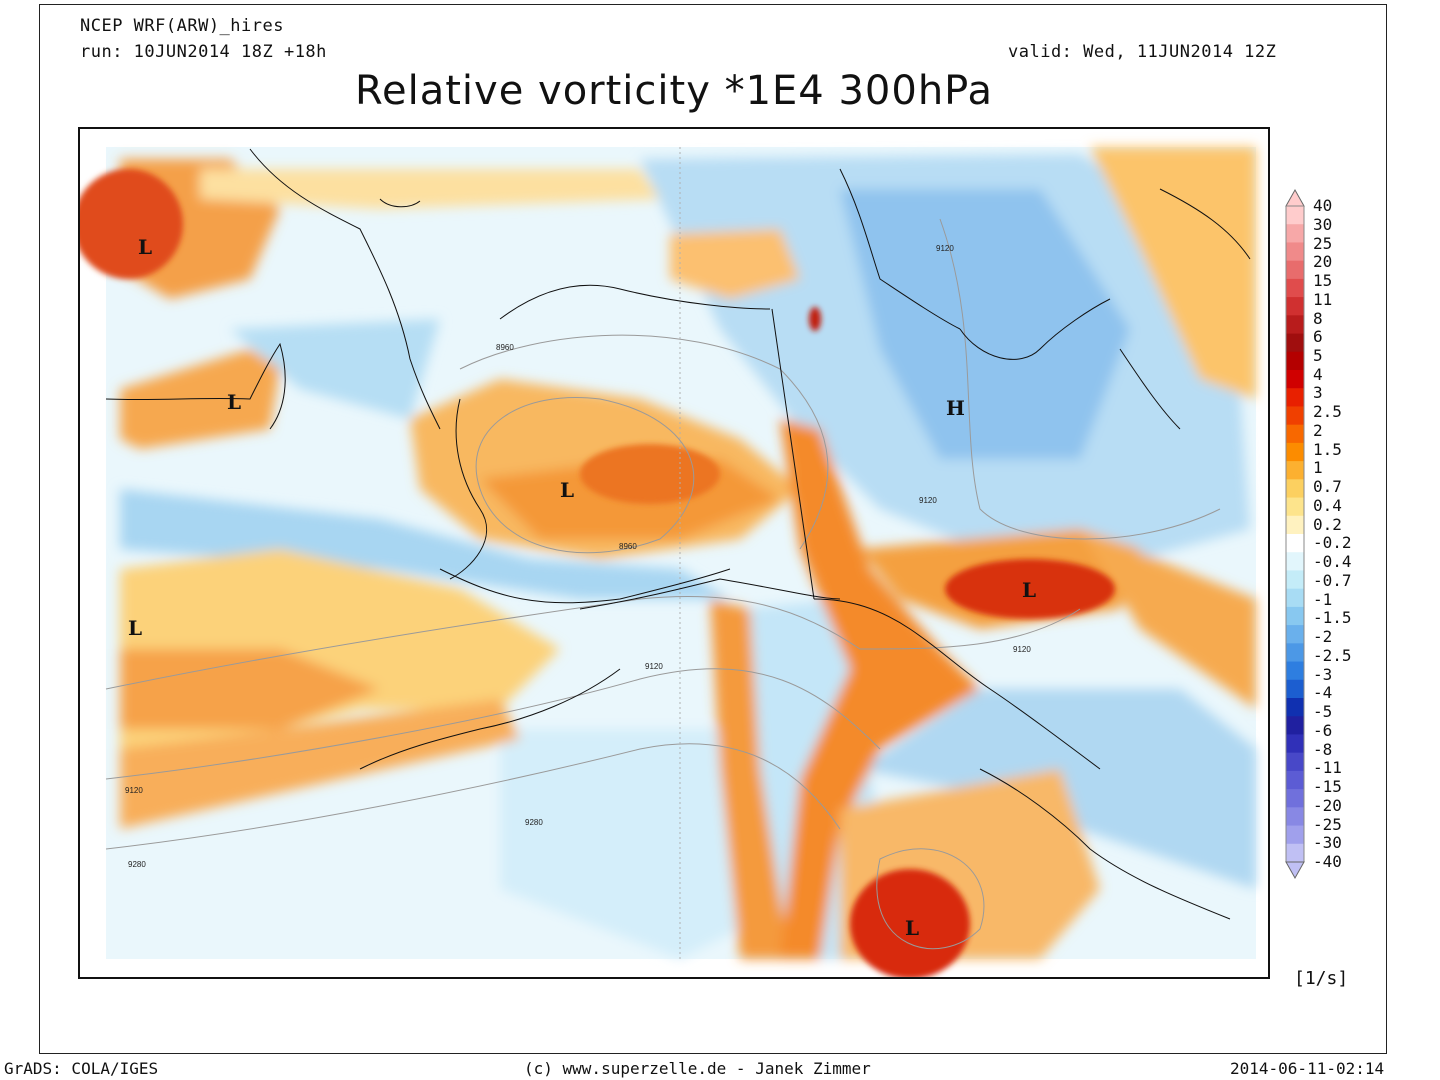  Describe the element at coordinates (1332, 562) in the screenshot. I see `legend-label: -0.4` at that location.